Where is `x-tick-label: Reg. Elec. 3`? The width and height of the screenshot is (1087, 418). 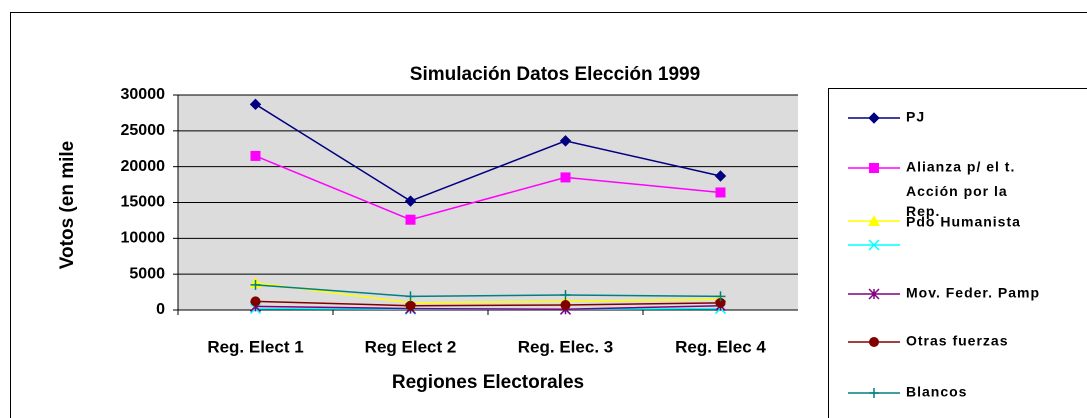
x-tick-label: Reg. Elec. 3 is located at coordinates (565, 346).